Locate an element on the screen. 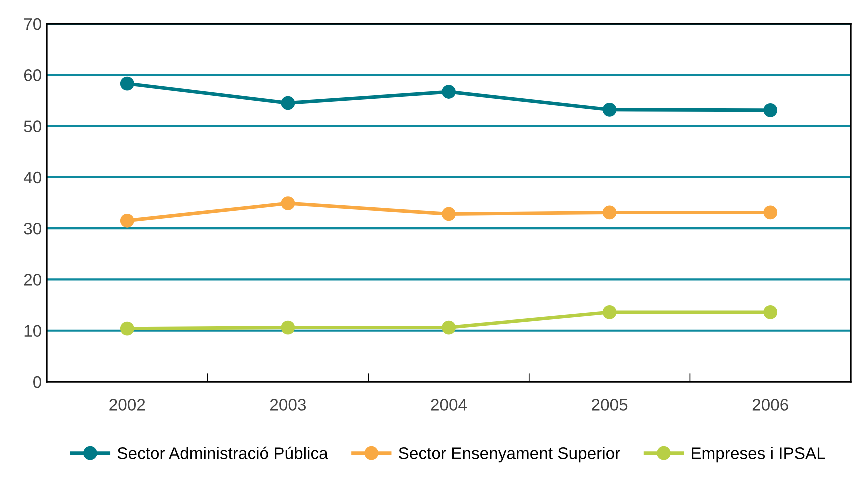 This screenshot has height=492, width=852. y-tick-label: 30 is located at coordinates (33, 228).